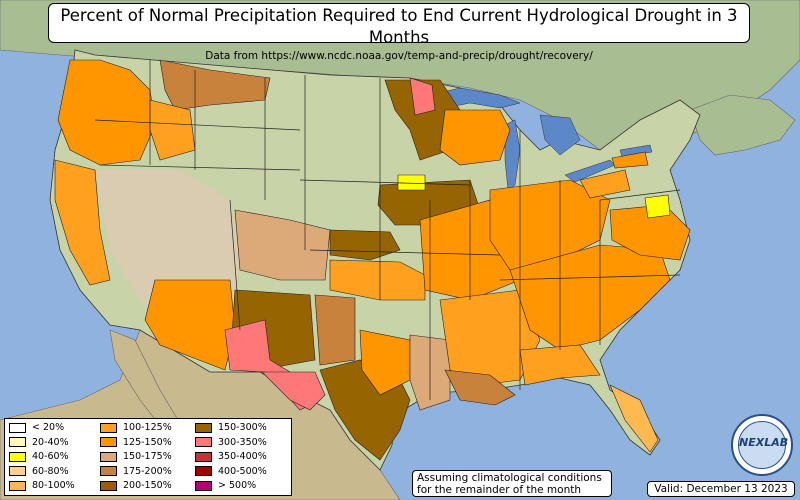  I want to click on canada-maritimes, so click(742, 125).